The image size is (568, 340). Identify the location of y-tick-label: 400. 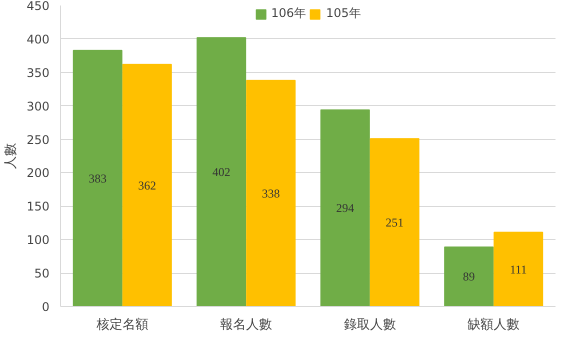
(38, 39).